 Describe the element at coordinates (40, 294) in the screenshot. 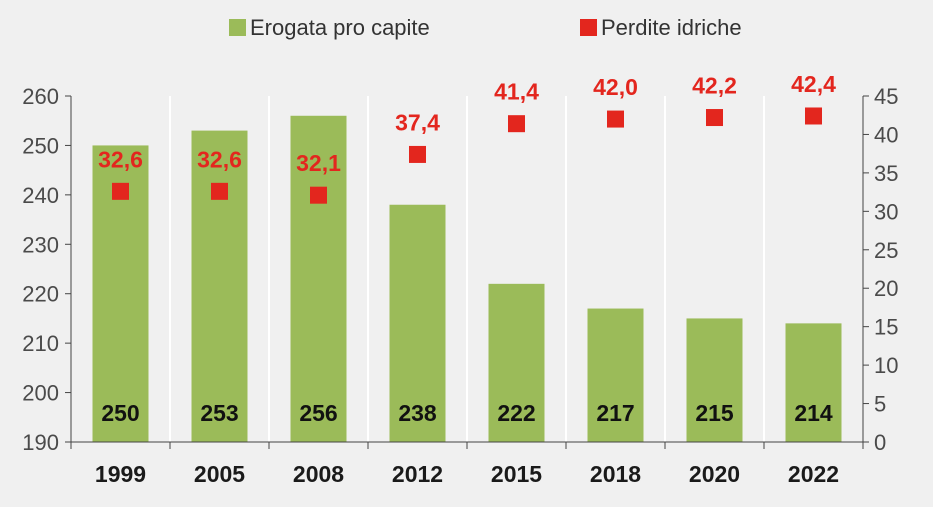

I see `y-left-tick-label: 220` at that location.